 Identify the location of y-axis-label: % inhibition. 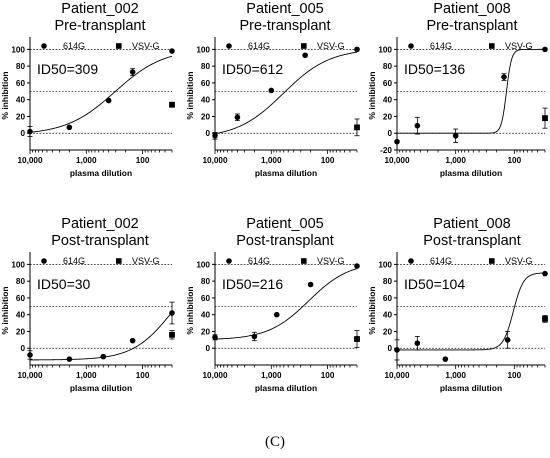
(372, 95).